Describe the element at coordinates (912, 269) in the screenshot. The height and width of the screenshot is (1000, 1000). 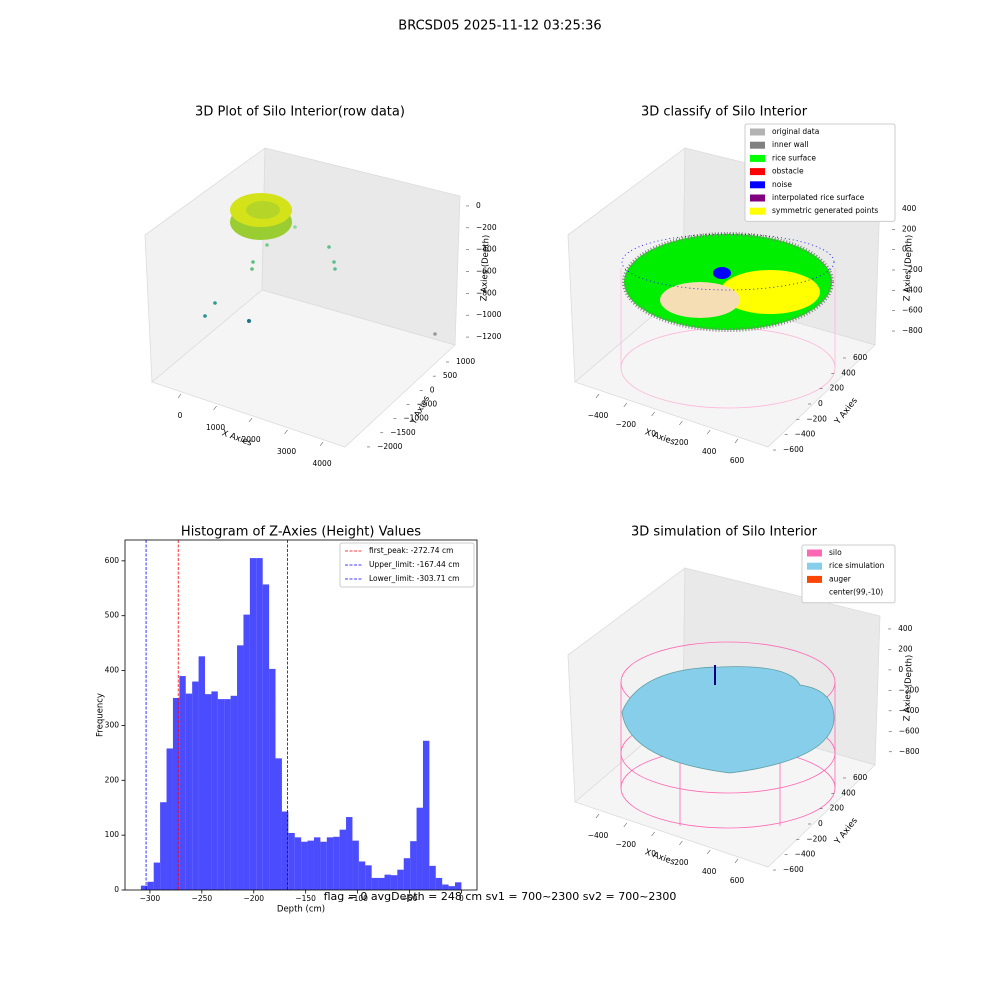
I see `z-tick-label: −200` at that location.